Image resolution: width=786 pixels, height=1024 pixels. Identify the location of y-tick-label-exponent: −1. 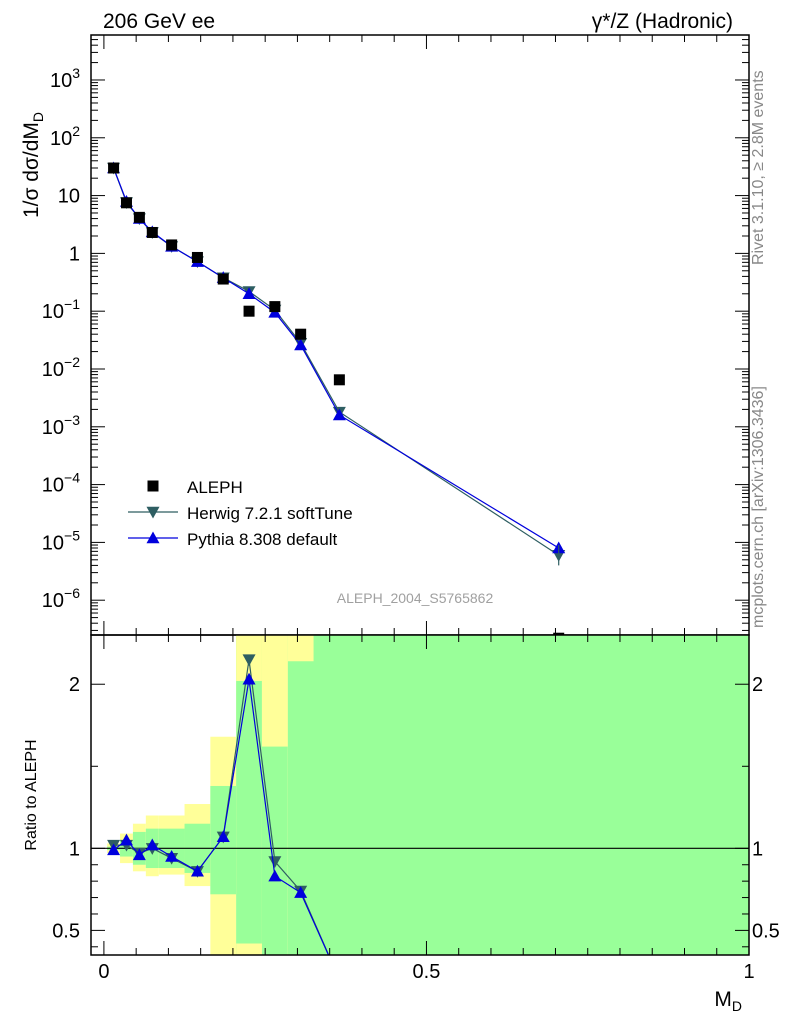
(72, 304).